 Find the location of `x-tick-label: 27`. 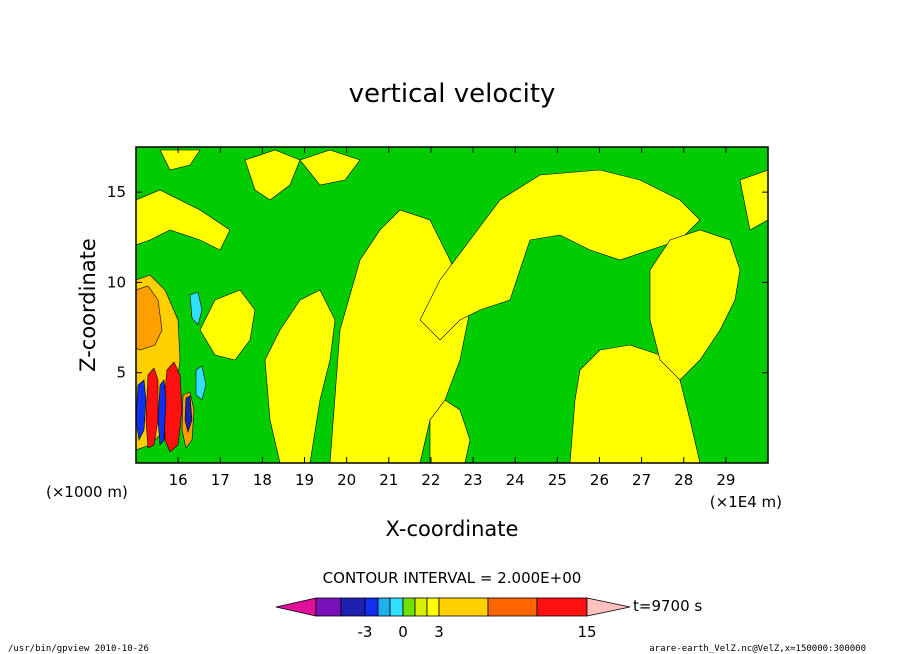

x-tick-label: 27 is located at coordinates (641, 480).